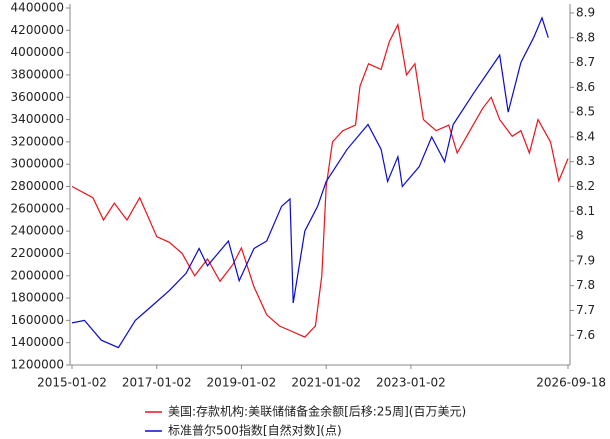 This screenshot has height=439, width=610. What do you see at coordinates (585, 136) in the screenshot?
I see `y2-tick-label: 8.4` at bounding box center [585, 136].